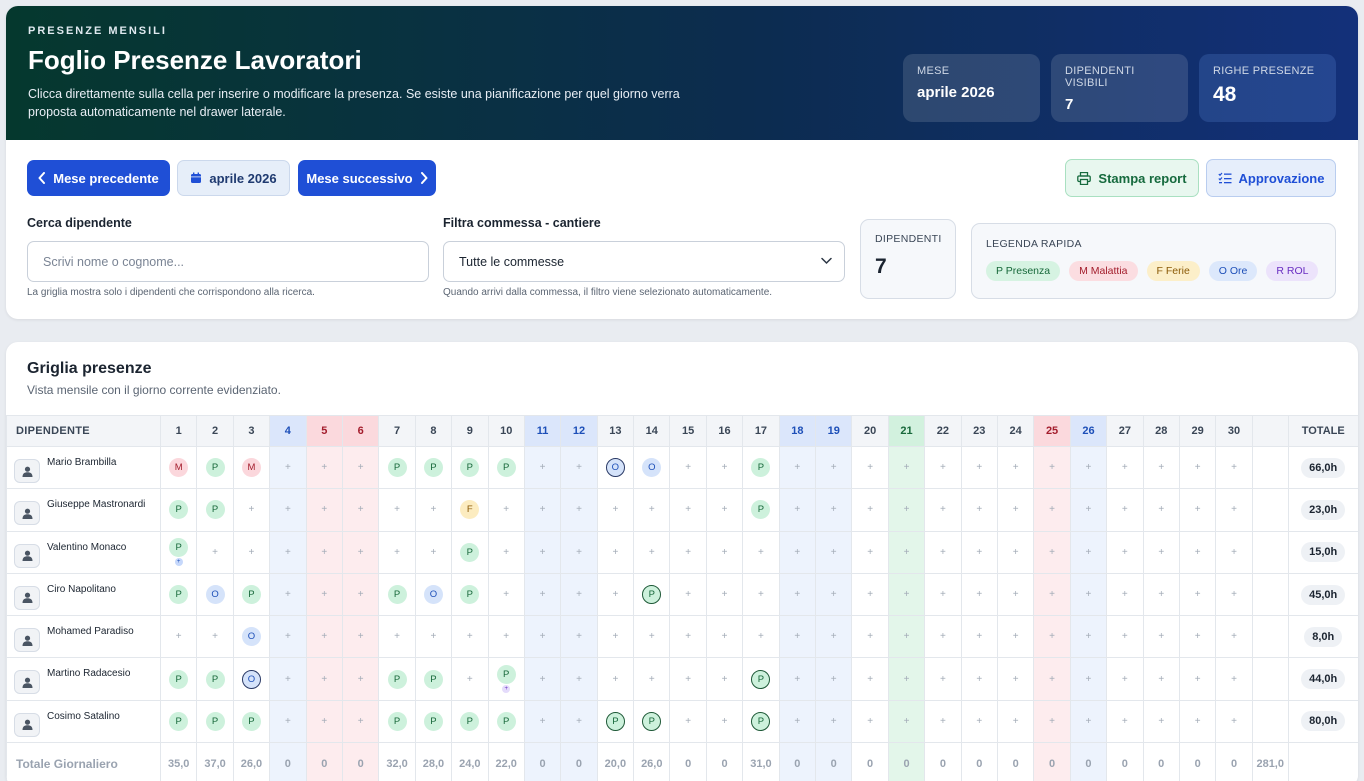 The width and height of the screenshot is (1364, 781). What do you see at coordinates (215, 594) in the screenshot?
I see `attendance-cell-day-2: O` at bounding box center [215, 594].